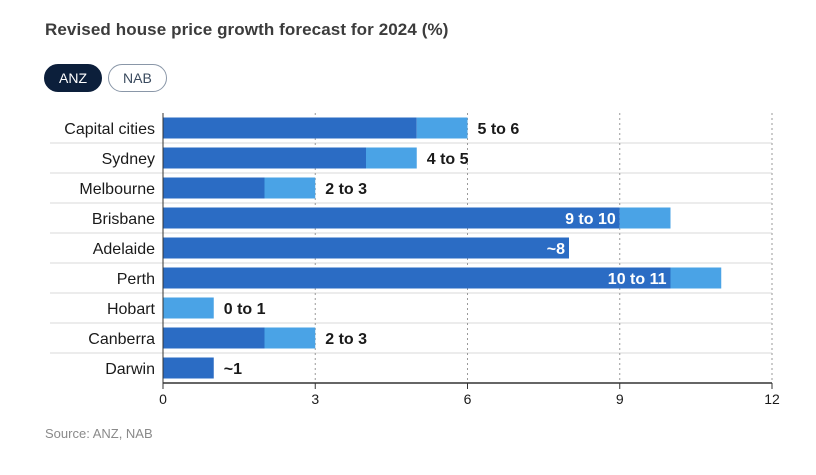 The height and width of the screenshot is (475, 816). Describe the element at coordinates (499, 129) in the screenshot. I see `value-label: 5 to 6` at that location.